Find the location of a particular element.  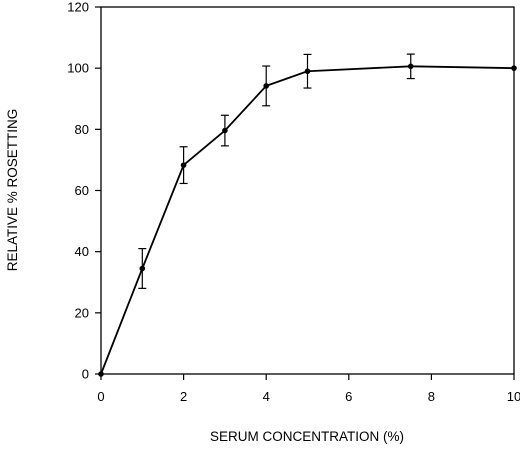

x-tick-label: 8 is located at coordinates (431, 396).